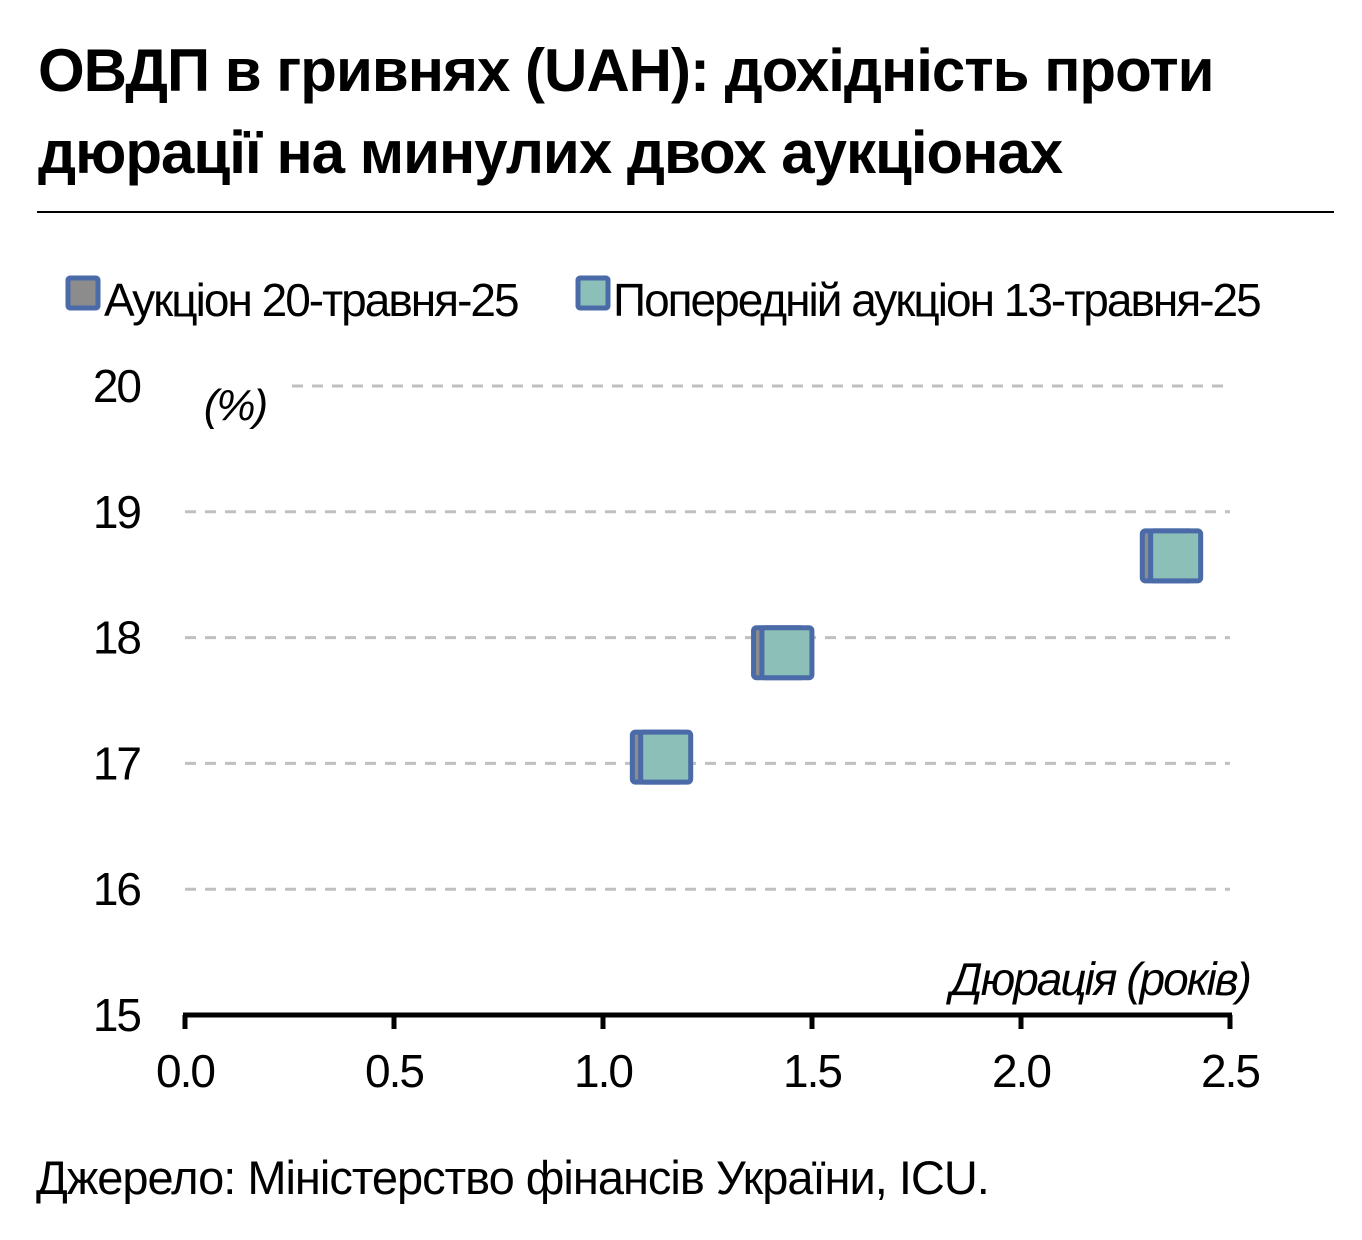 The image size is (1362, 1240). What do you see at coordinates (936, 300) in the screenshot?
I see `legend-label-2: Попередній аукціон 13-травня-25` at bounding box center [936, 300].